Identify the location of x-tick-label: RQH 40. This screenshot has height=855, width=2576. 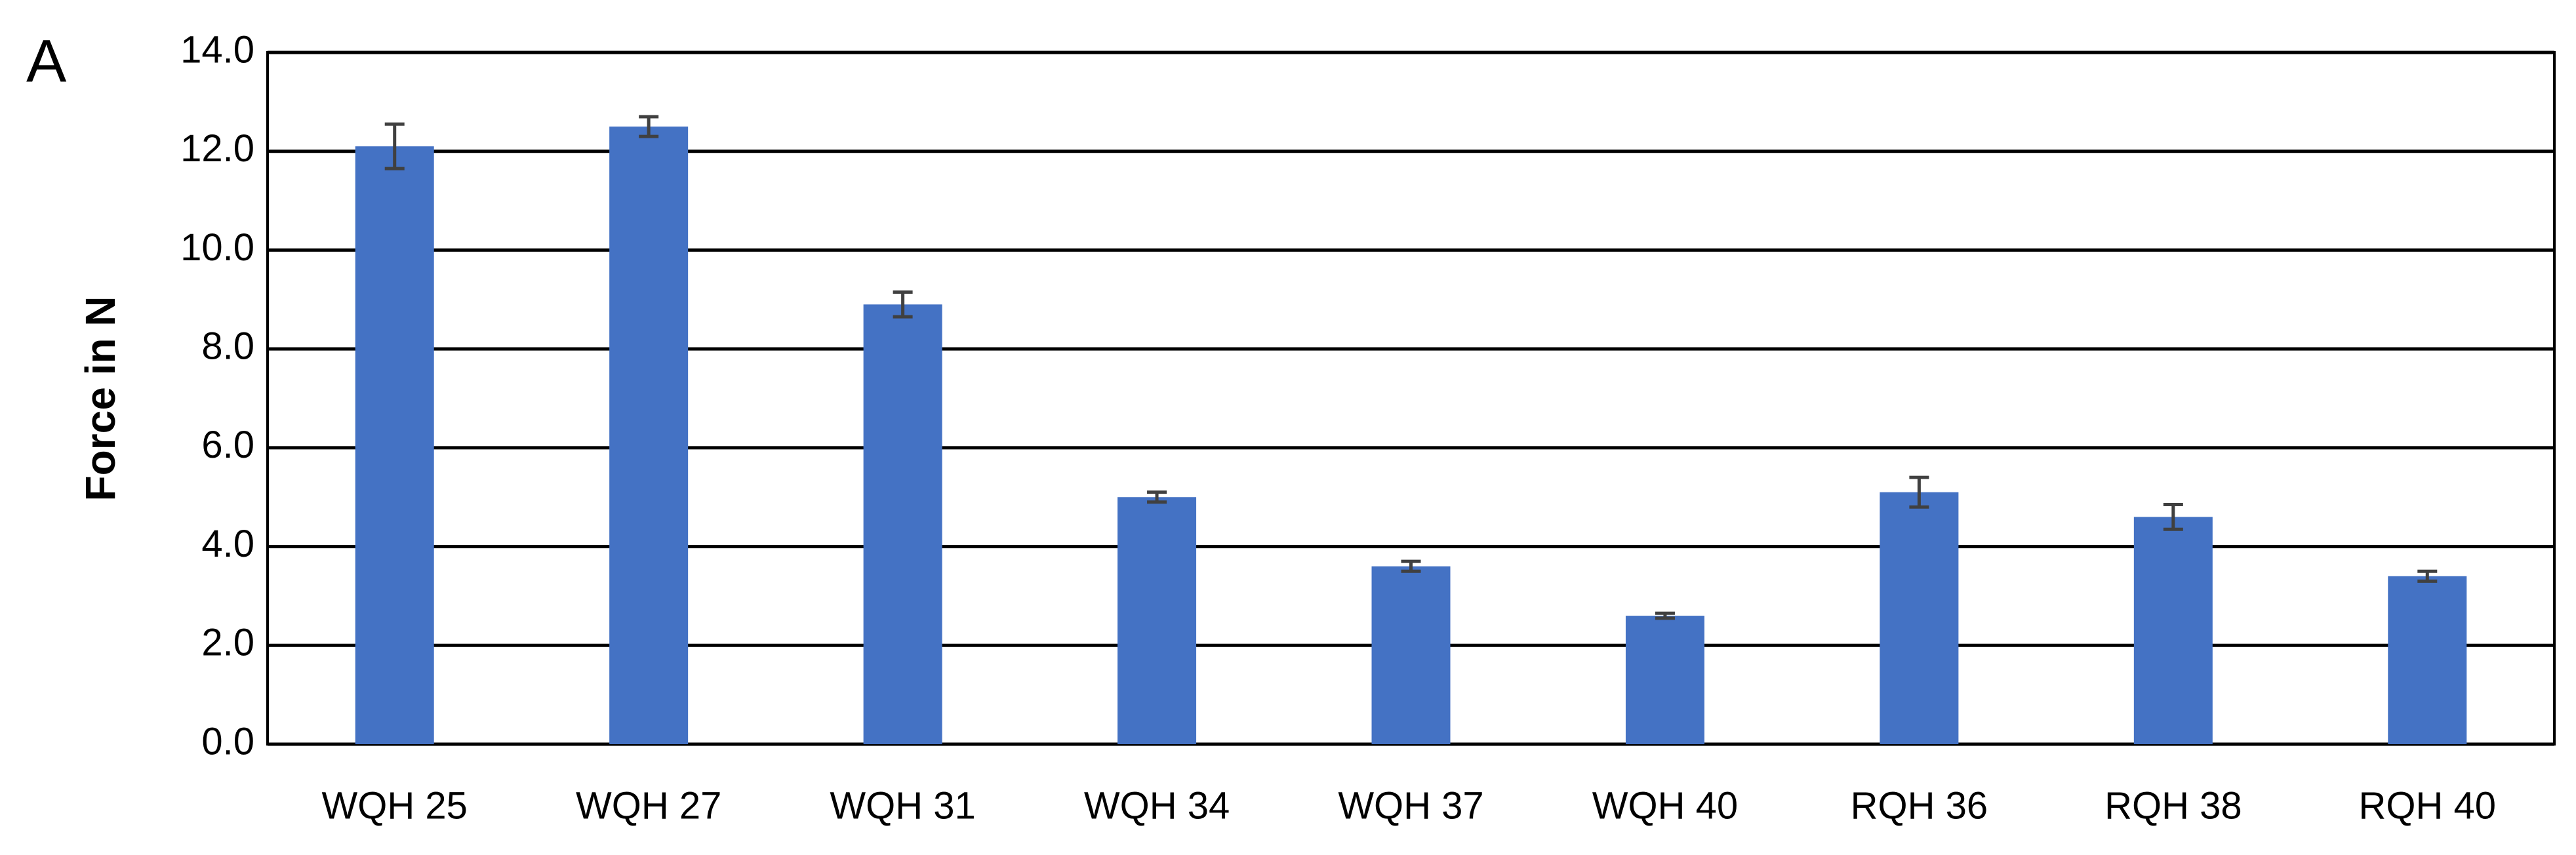
(2428, 805).